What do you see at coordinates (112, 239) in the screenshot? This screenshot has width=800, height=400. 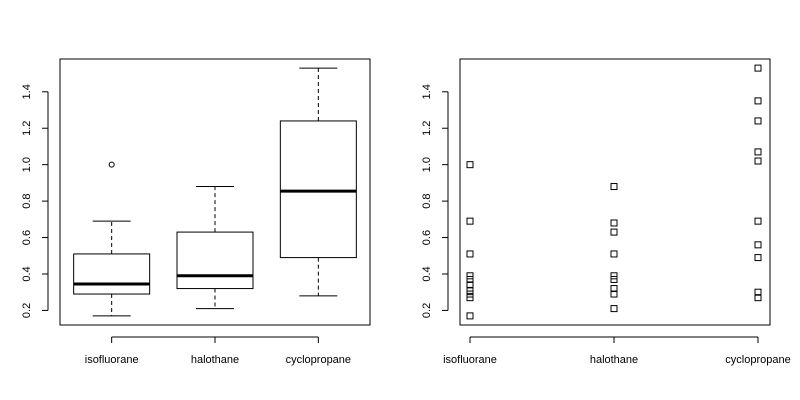 I see `box-isofluorane` at bounding box center [112, 239].